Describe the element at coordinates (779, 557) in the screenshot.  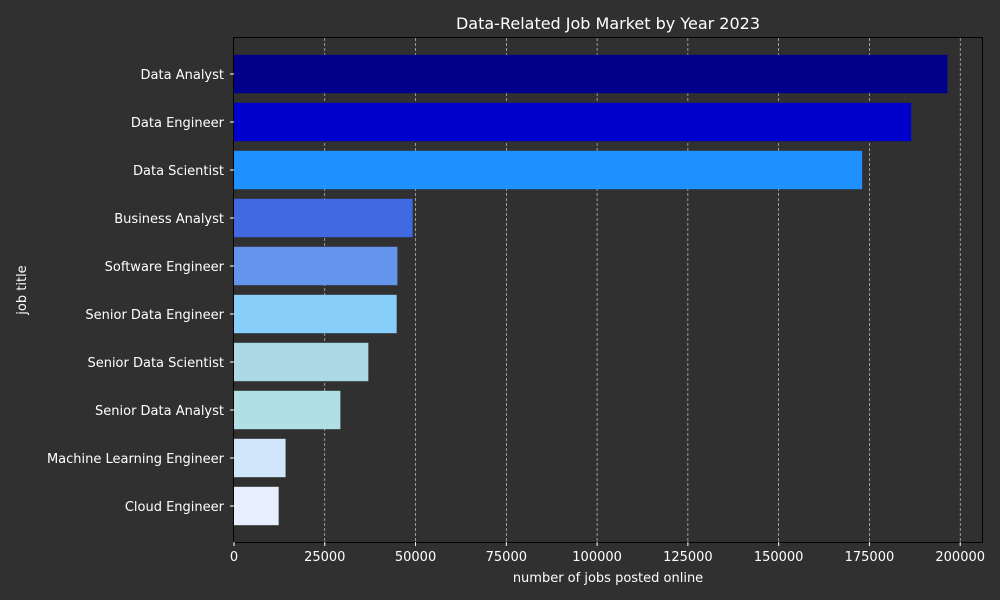
I see `x-tick-label: 150000` at that location.